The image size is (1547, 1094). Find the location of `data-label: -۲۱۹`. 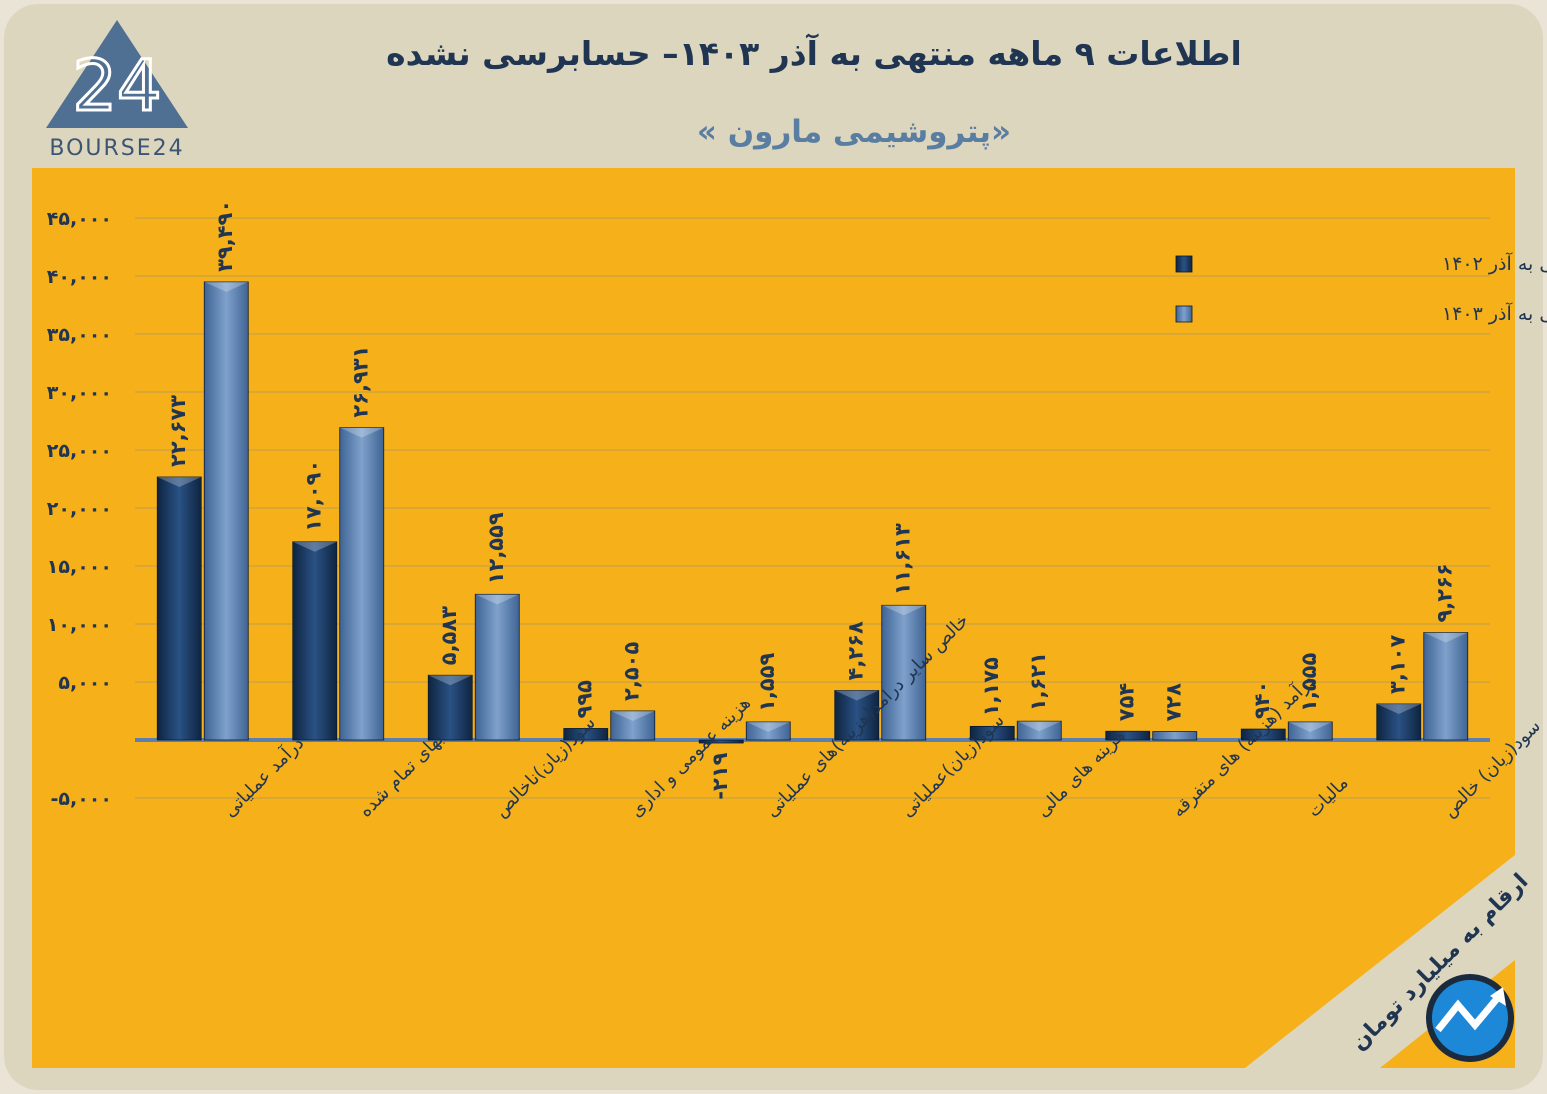

data-label: -۲۱۹ is located at coordinates (720, 775).